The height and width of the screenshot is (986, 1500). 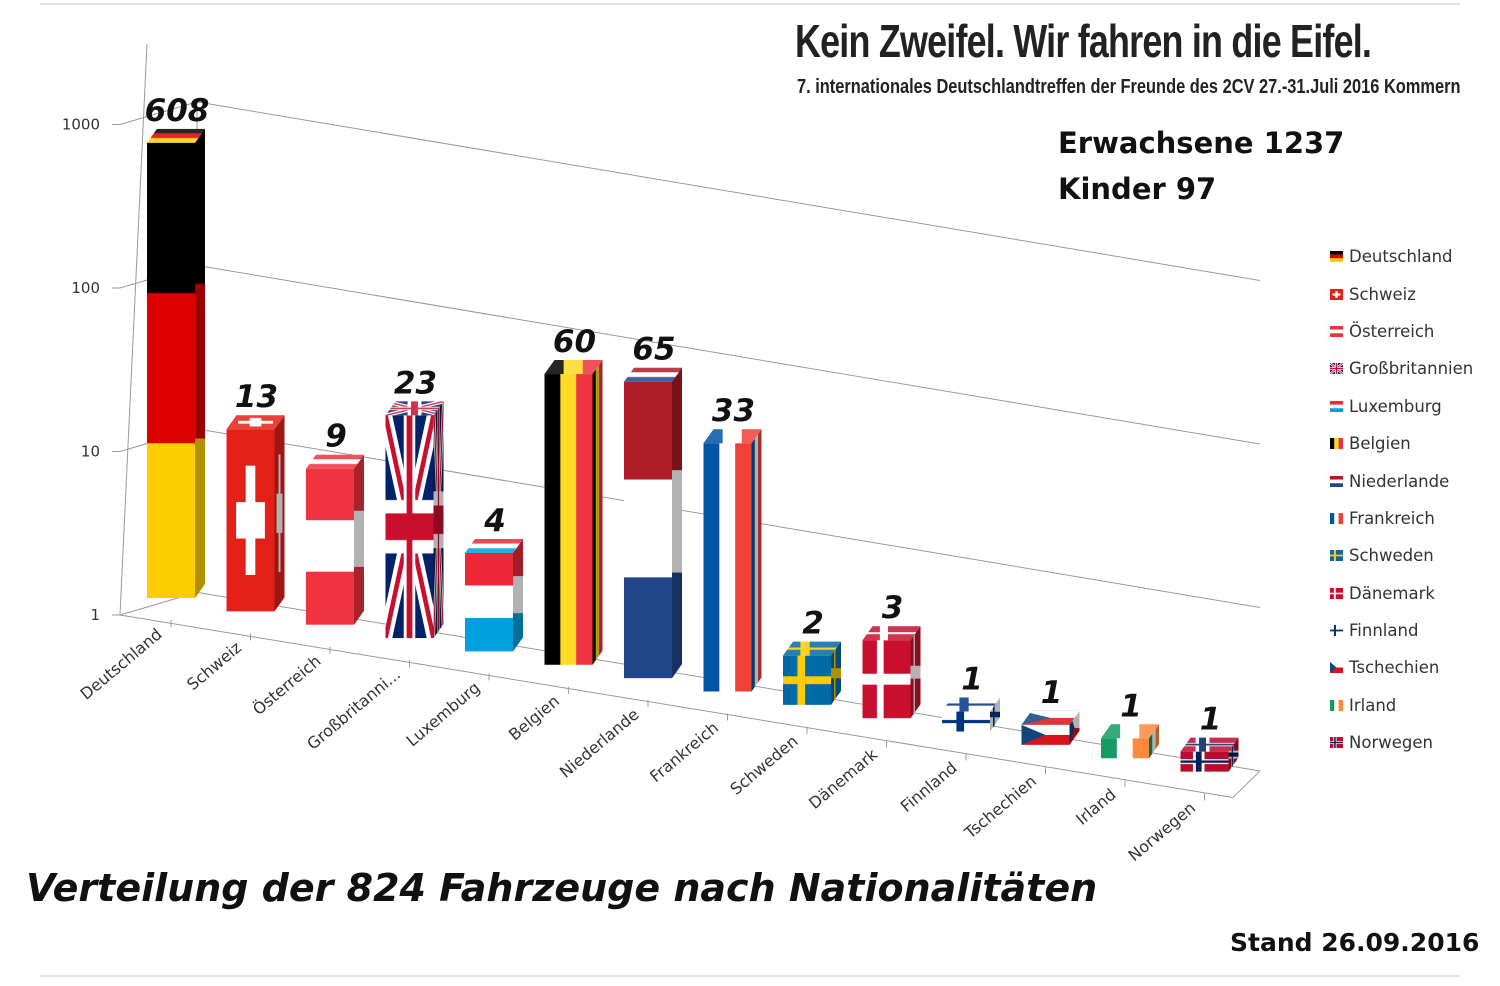 I want to click on bar-face-ch, so click(x=250, y=520).